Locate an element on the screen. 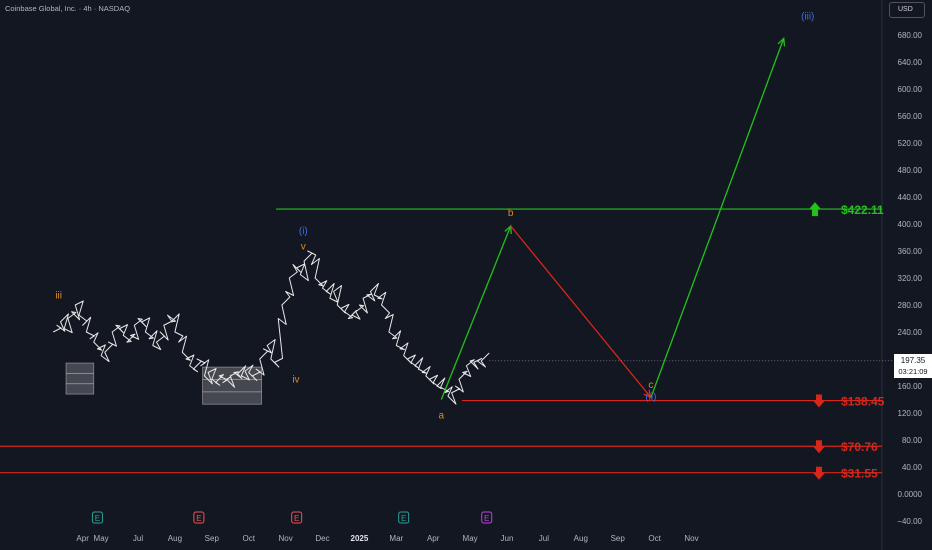 The width and height of the screenshot is (932, 550). wave-label: (iii) is located at coordinates (807, 16).